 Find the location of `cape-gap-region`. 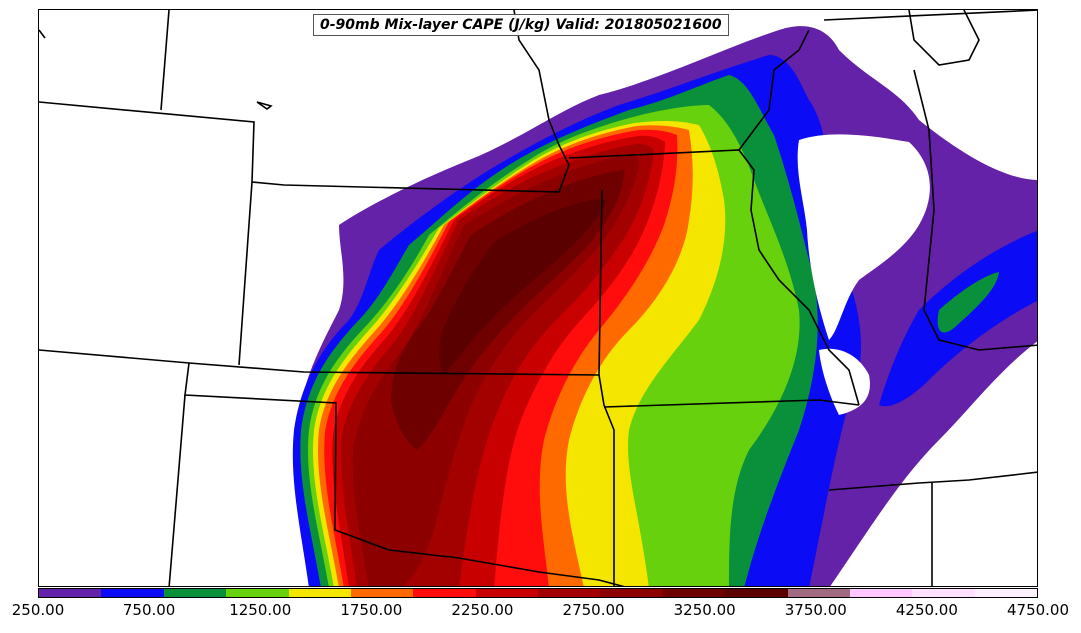

cape-gap-region is located at coordinates (863, 237).